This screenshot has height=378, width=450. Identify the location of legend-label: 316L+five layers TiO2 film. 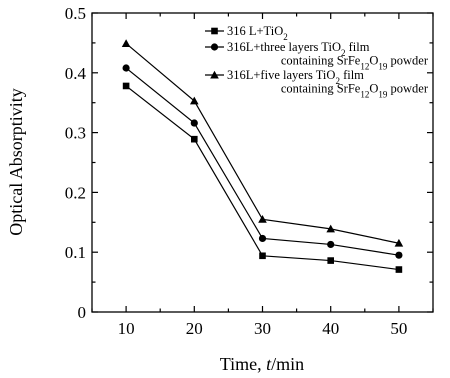
(295, 77).